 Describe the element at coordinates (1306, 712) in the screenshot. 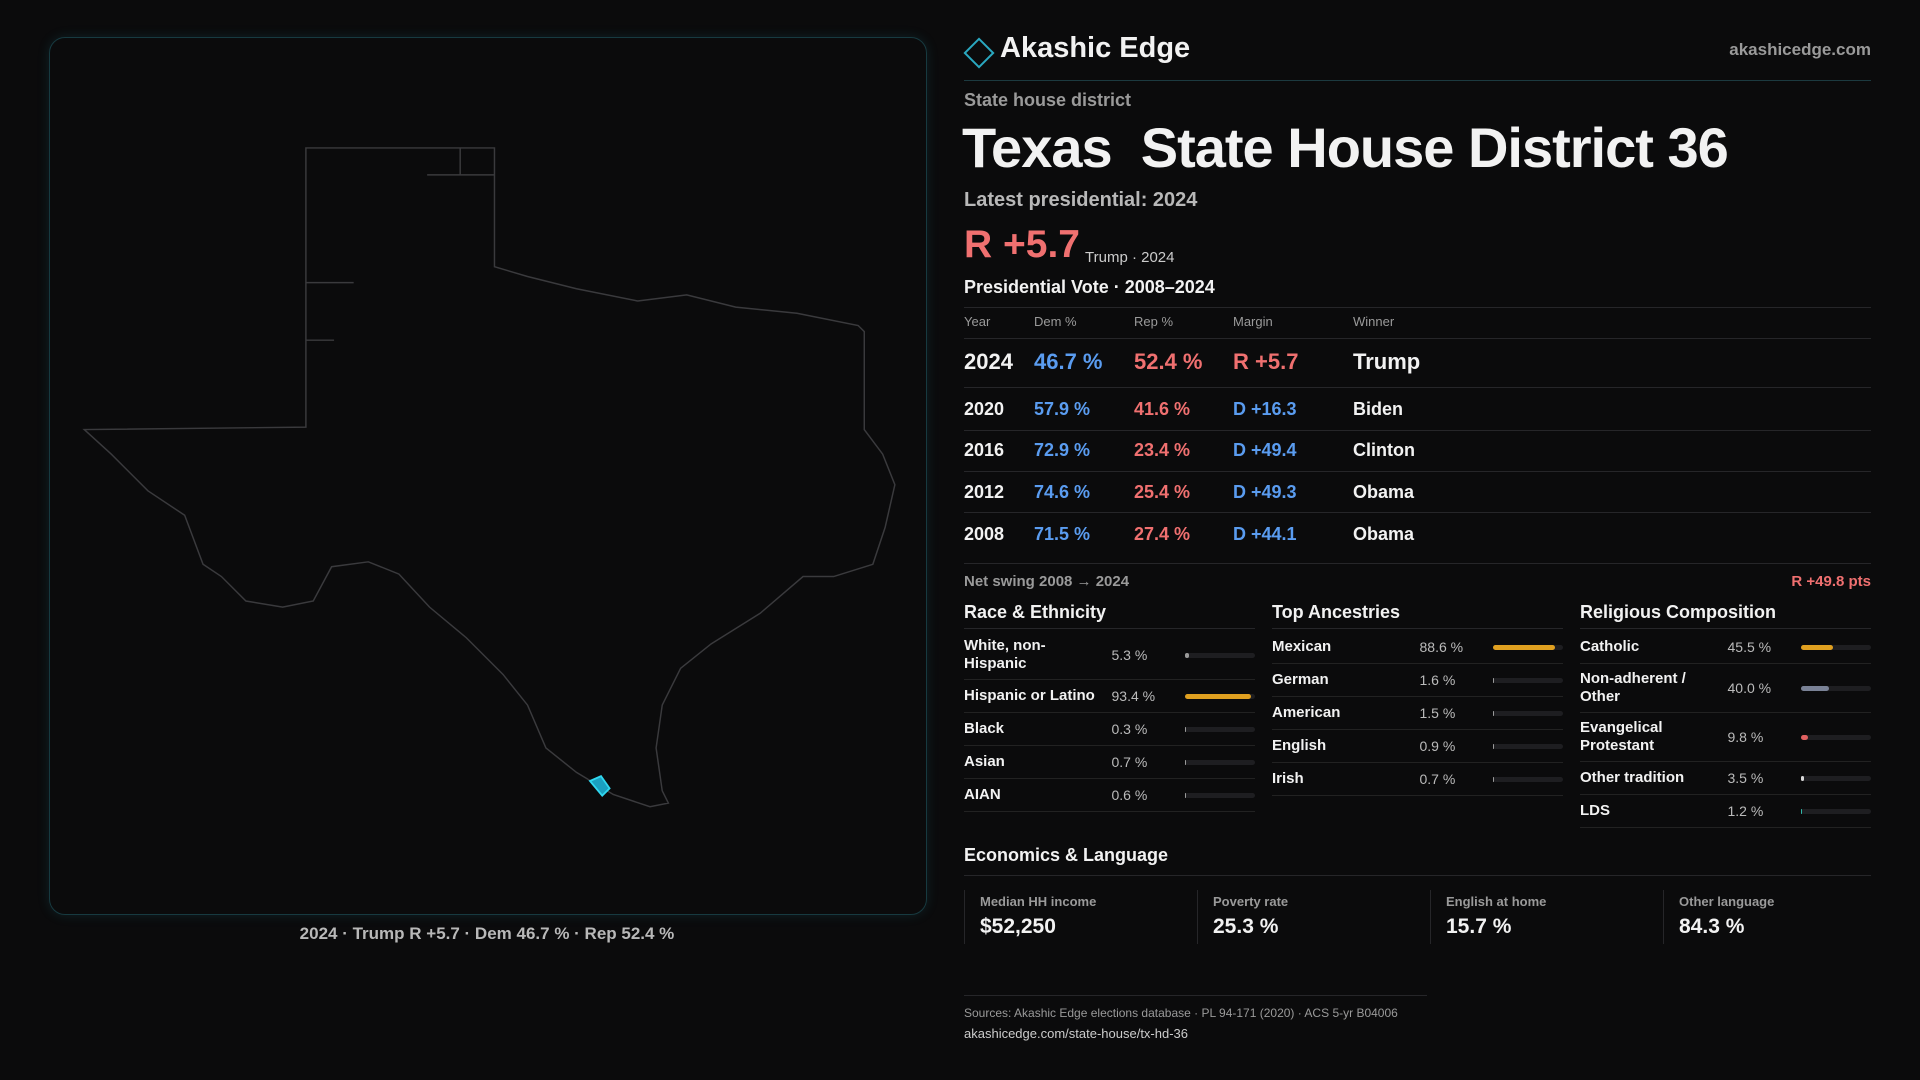

I see `demo-name: American` at that location.